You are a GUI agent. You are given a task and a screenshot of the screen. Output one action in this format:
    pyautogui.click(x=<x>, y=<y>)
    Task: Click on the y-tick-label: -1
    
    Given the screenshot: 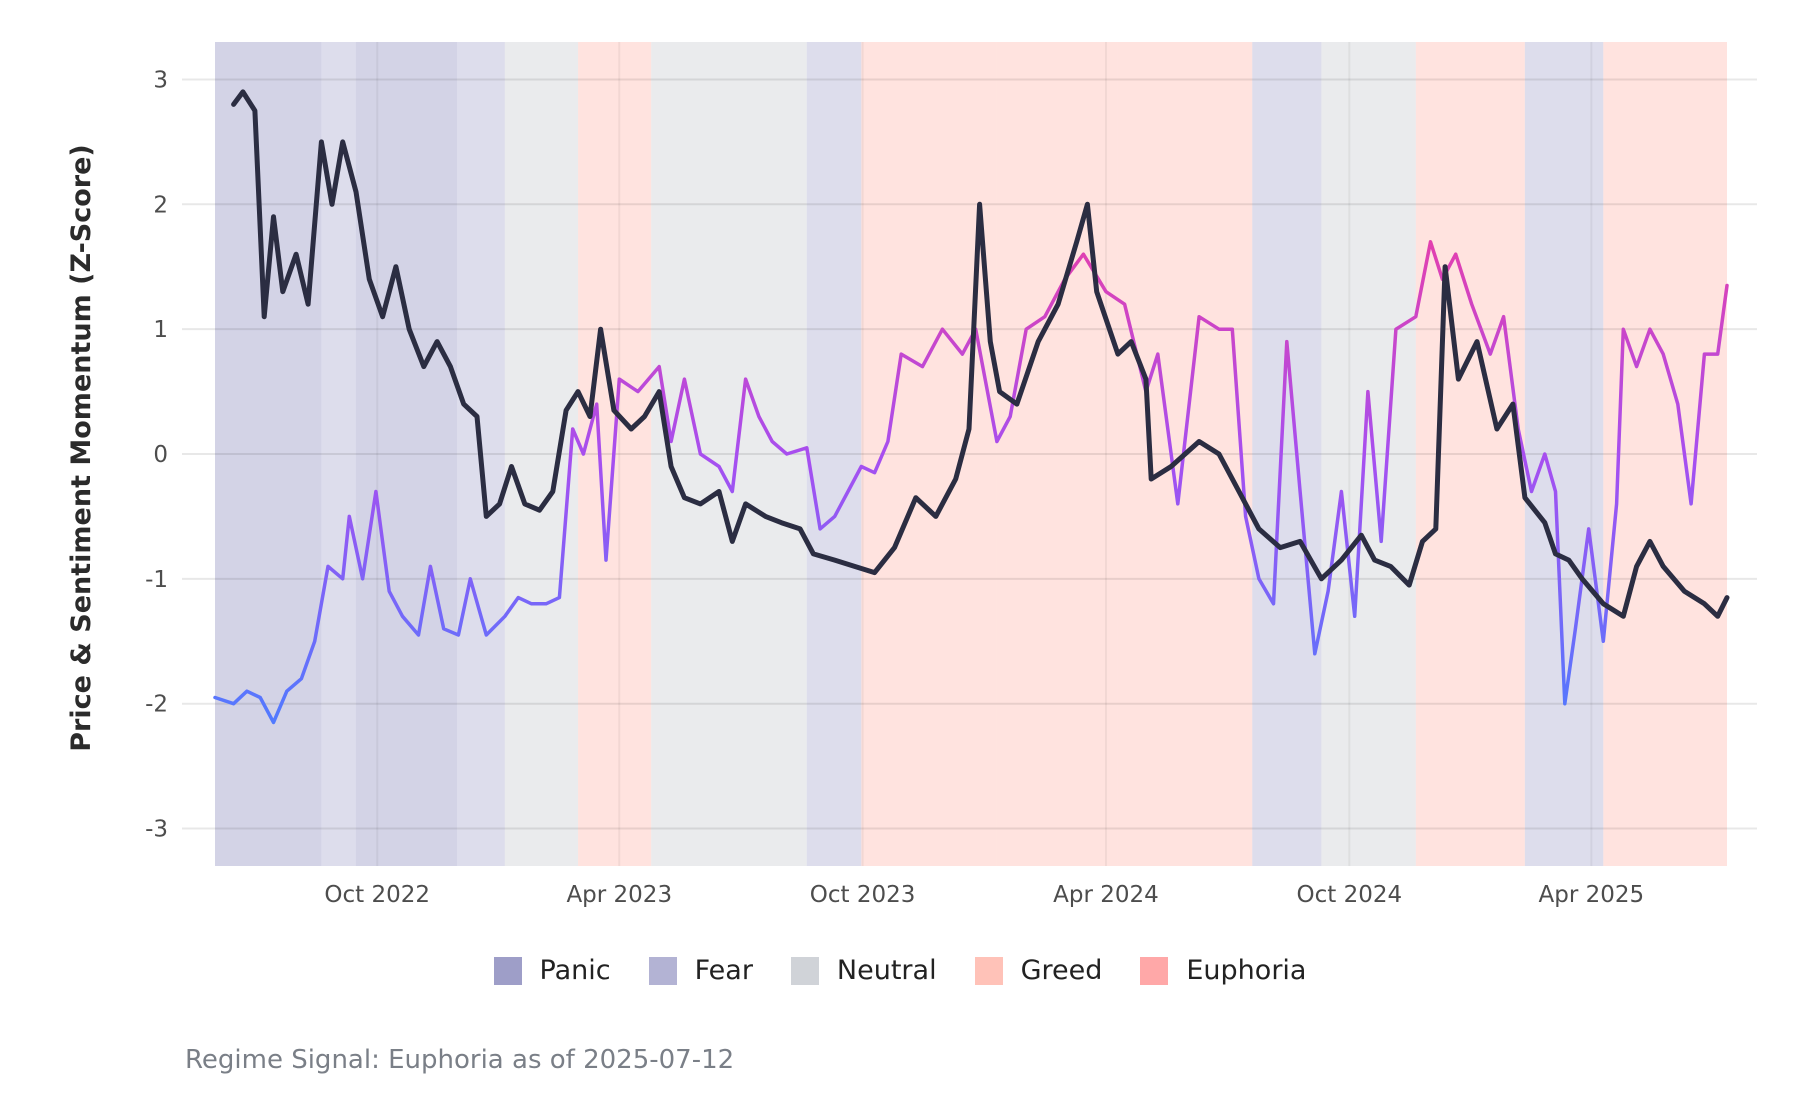 What is the action you would take?
    pyautogui.click(x=156, y=580)
    